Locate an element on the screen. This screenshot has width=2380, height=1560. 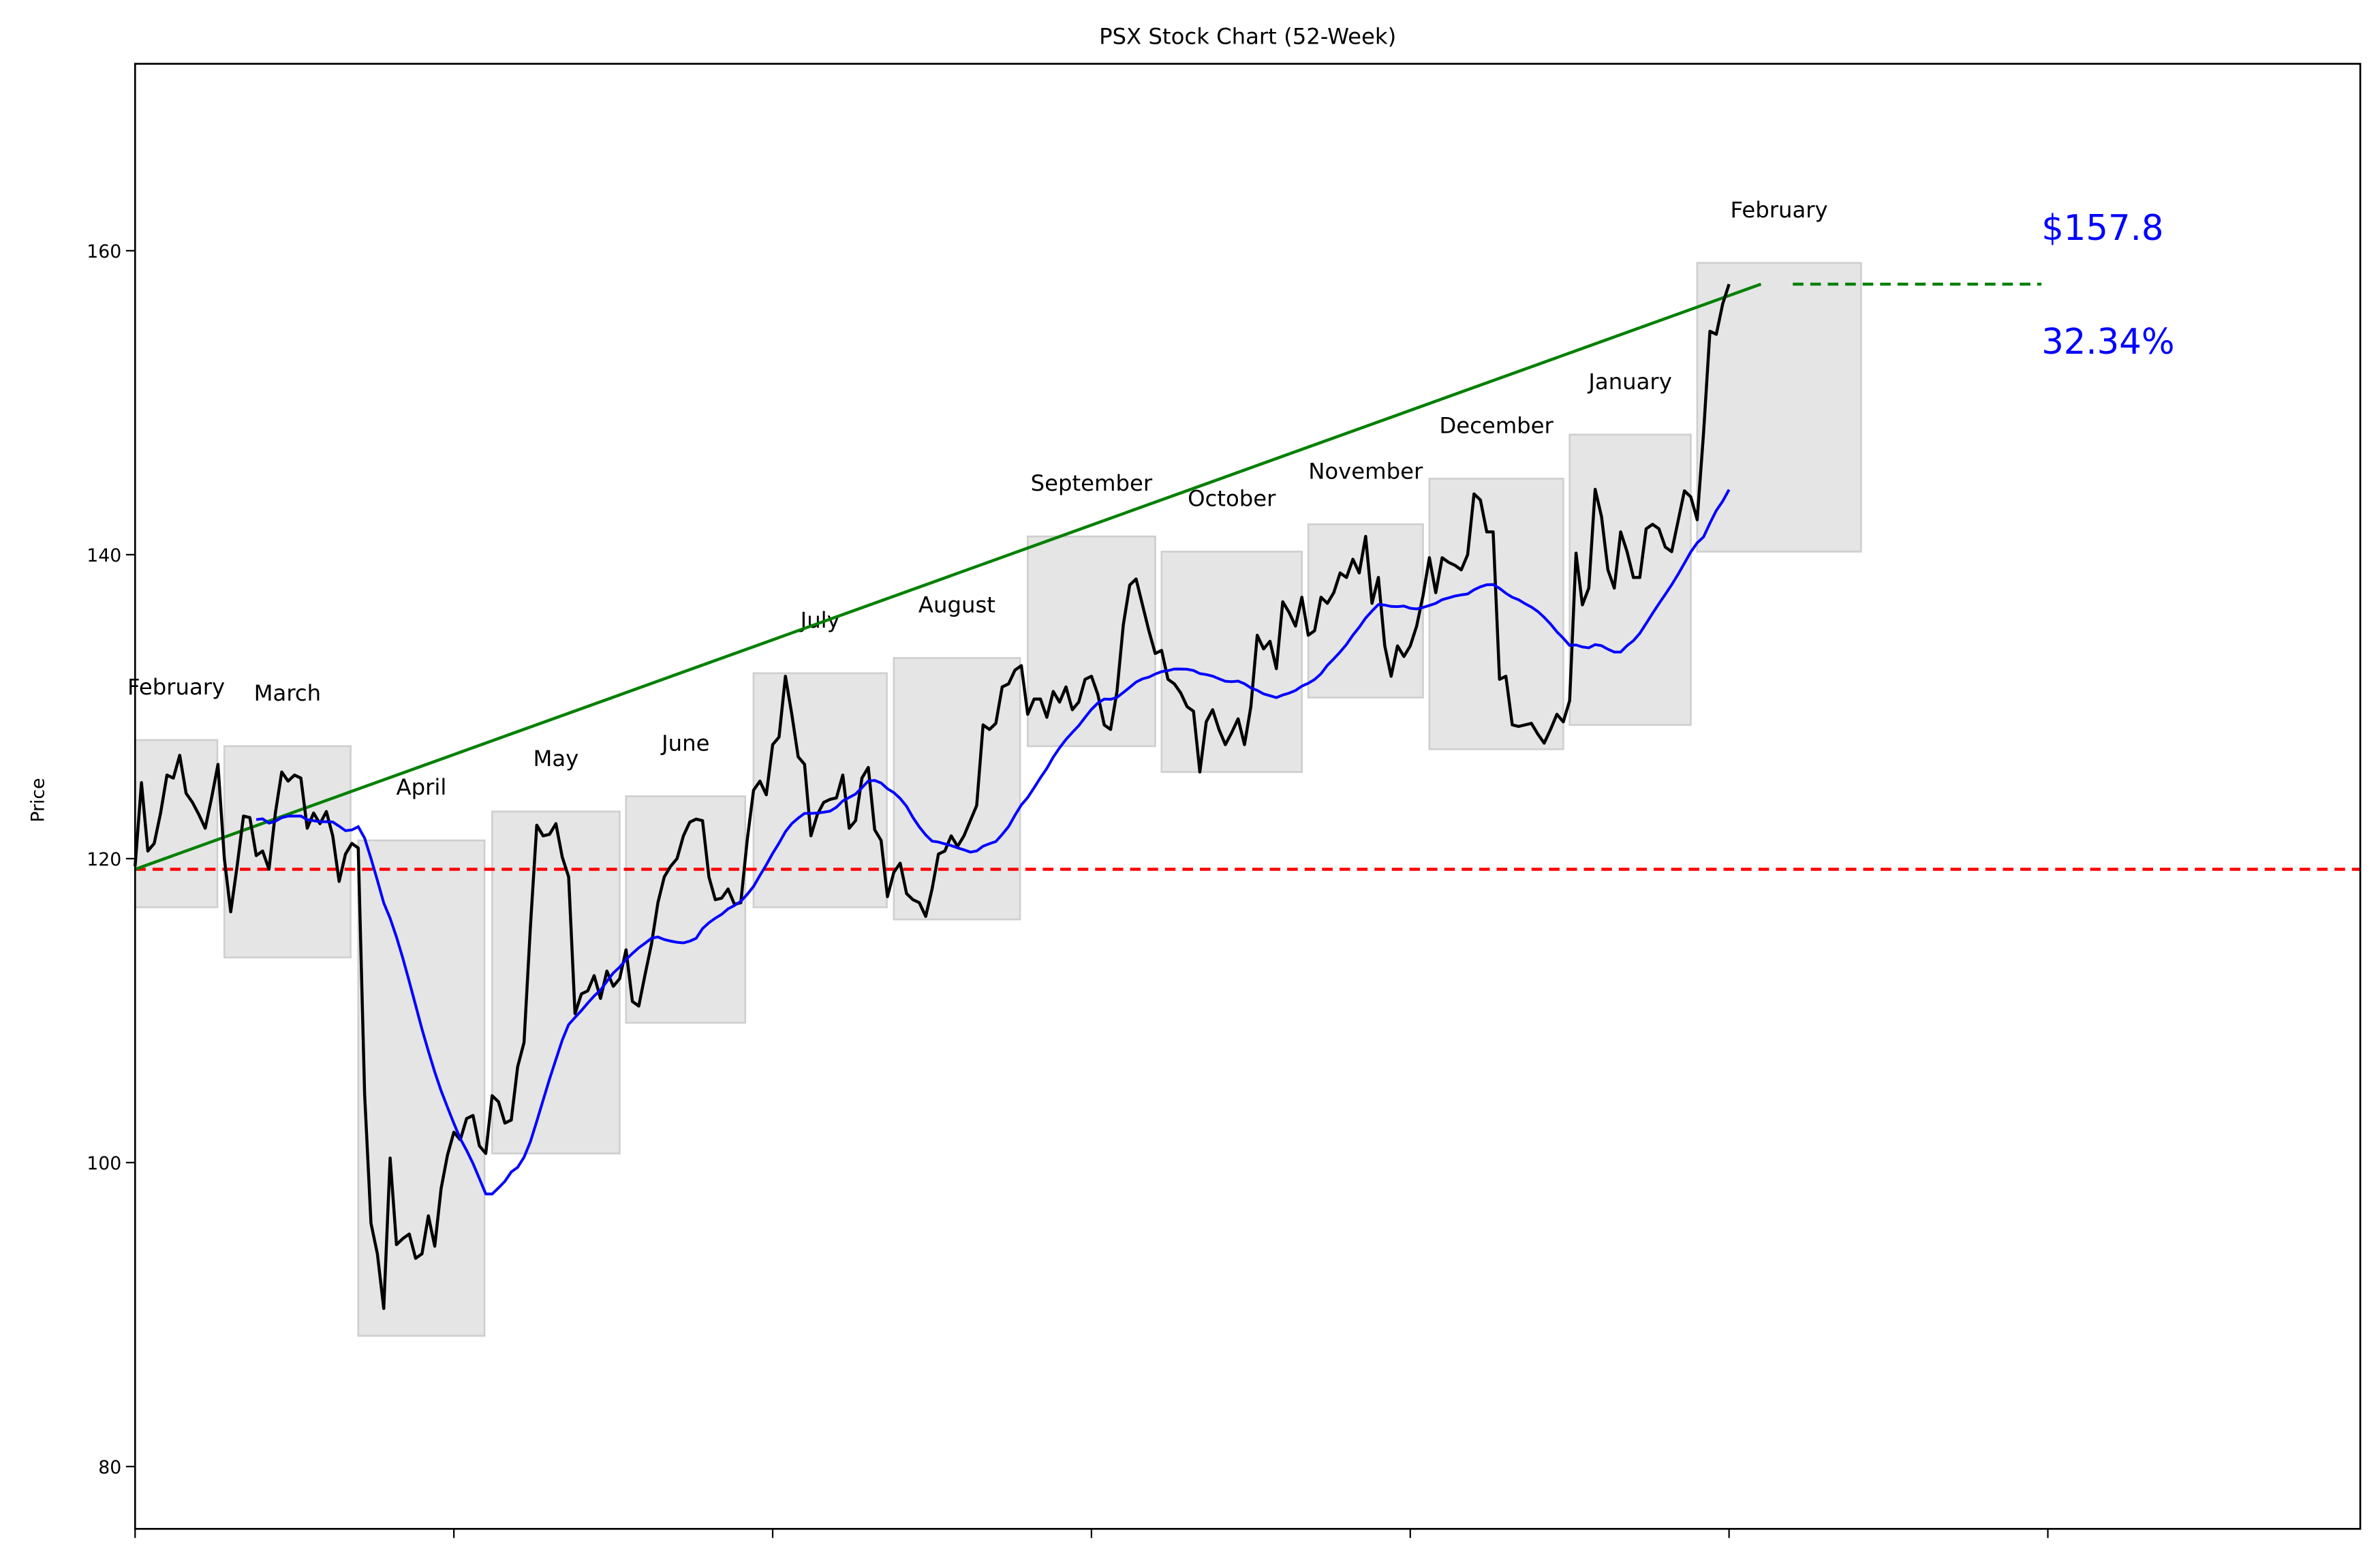
month-label: March is located at coordinates (287, 693).